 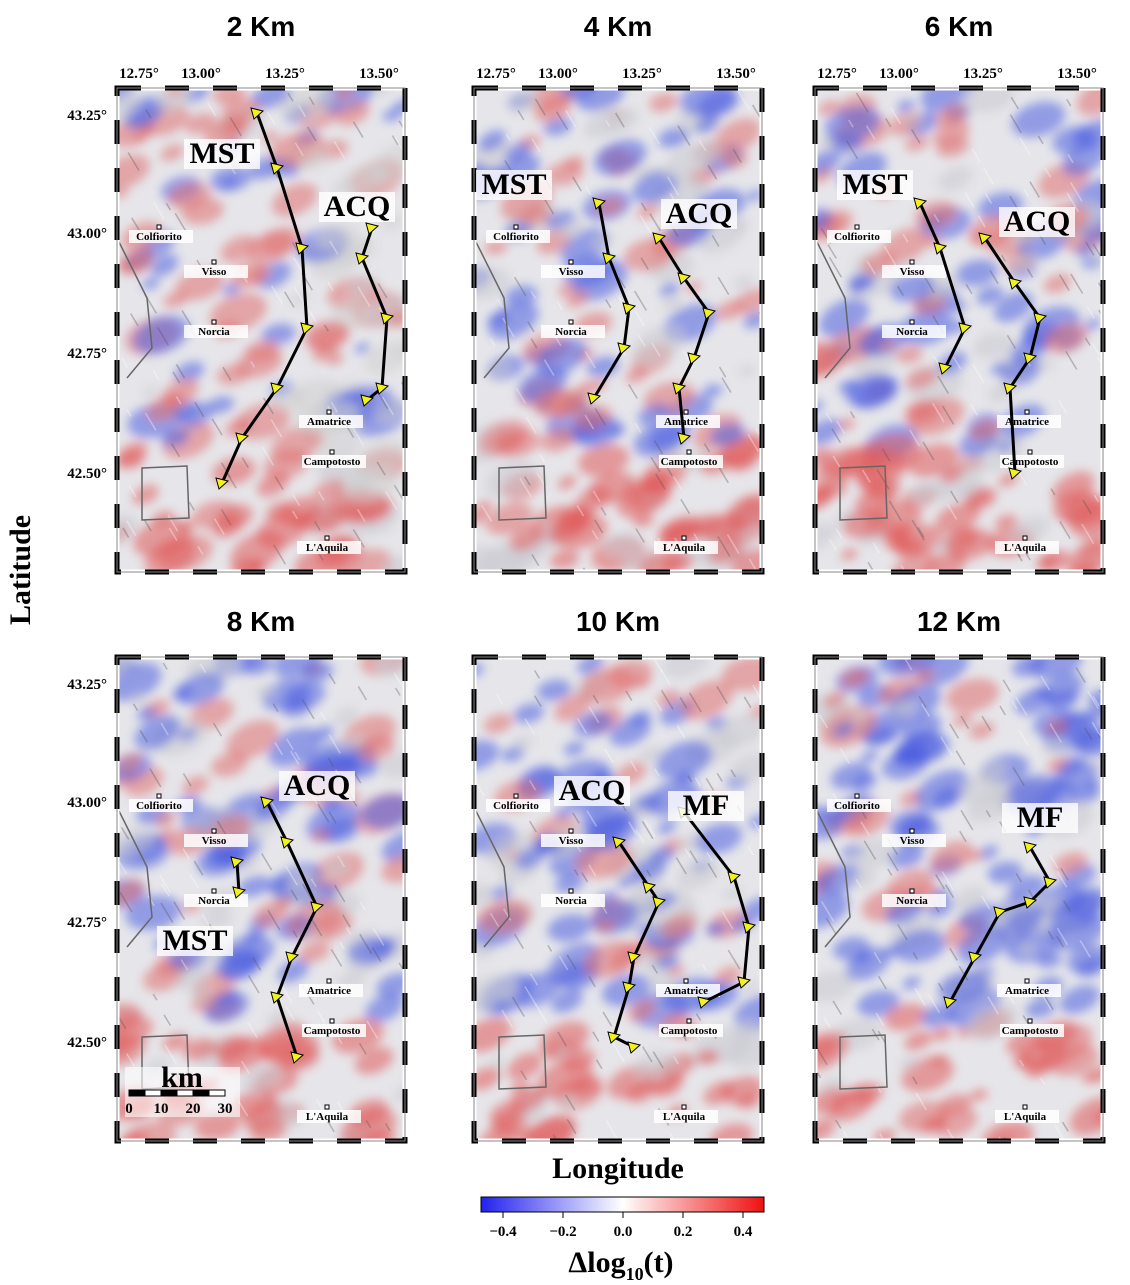 What do you see at coordinates (496, 74) in the screenshot?
I see `longitude-tick-label: 12.75°` at bounding box center [496, 74].